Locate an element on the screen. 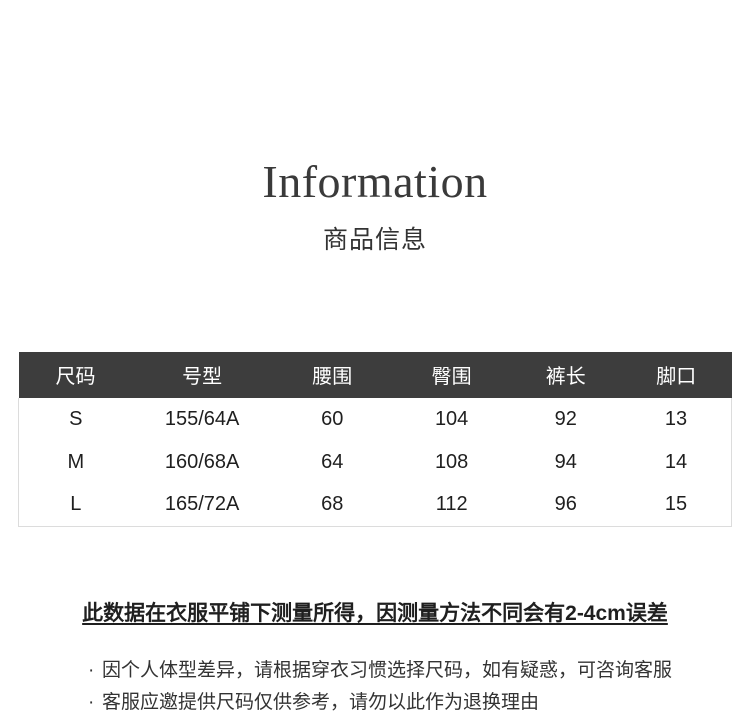 Image resolution: width=750 pixels, height=719 pixels. table-cell: L is located at coordinates (76, 504).